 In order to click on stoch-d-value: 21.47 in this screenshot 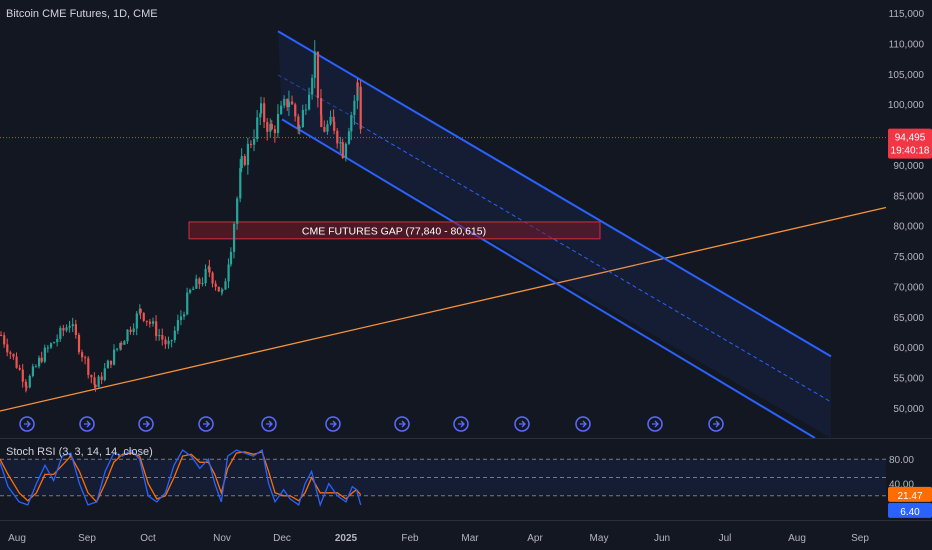, I will do `click(909, 496)`.